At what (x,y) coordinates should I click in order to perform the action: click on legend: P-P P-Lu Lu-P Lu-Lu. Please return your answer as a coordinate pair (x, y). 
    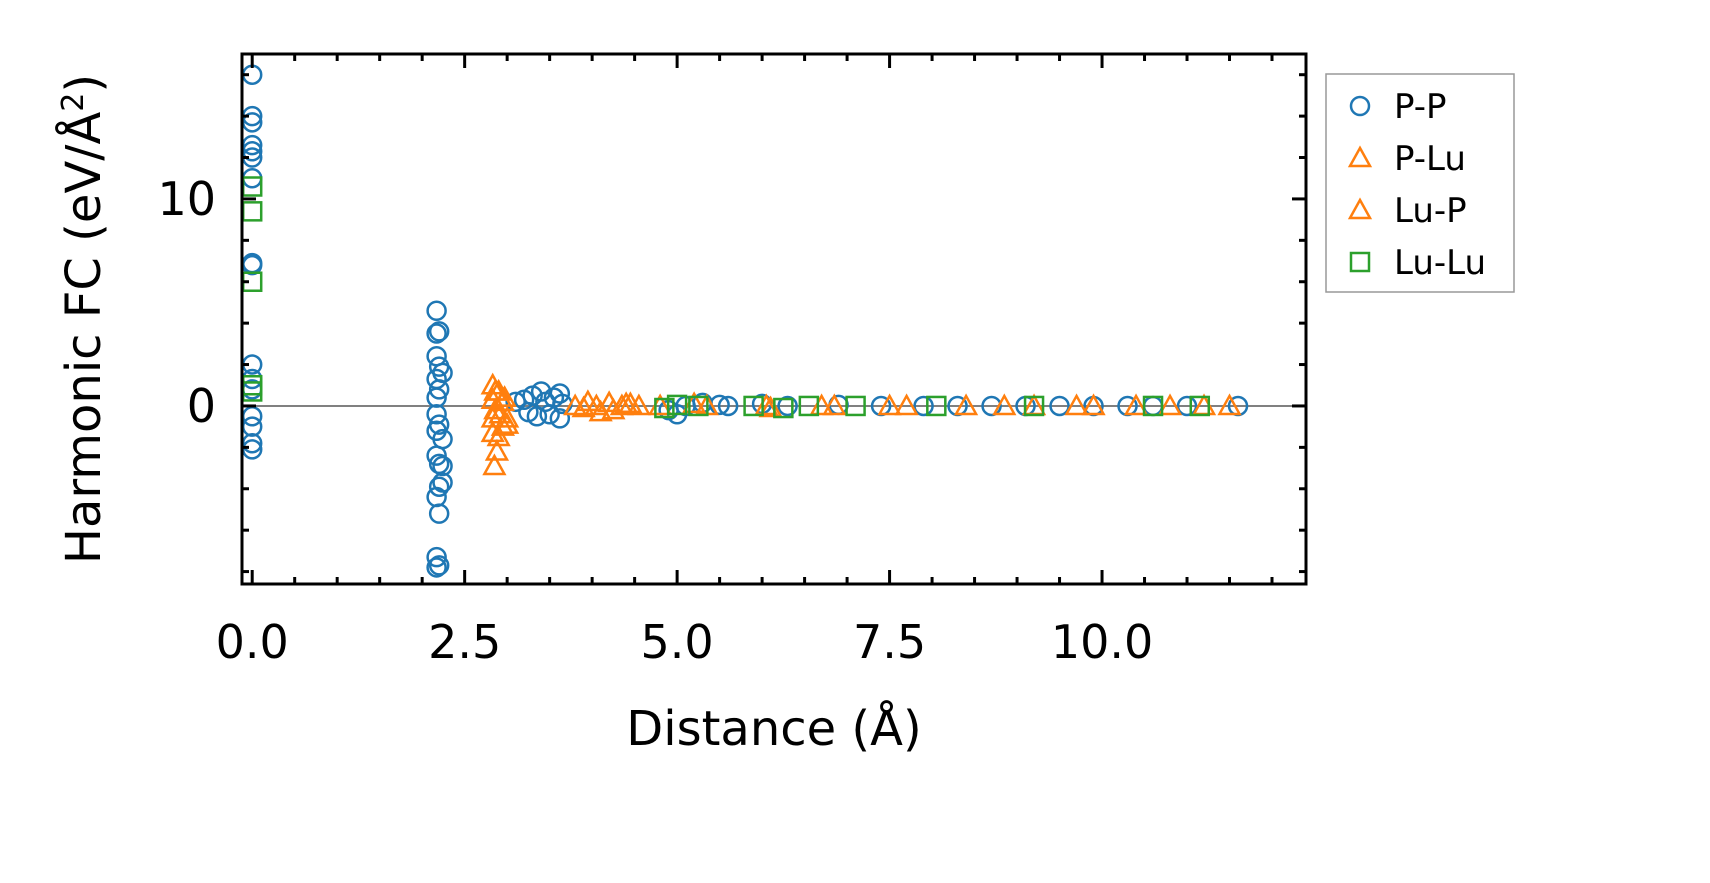
    Looking at the image, I should click on (1420, 183).